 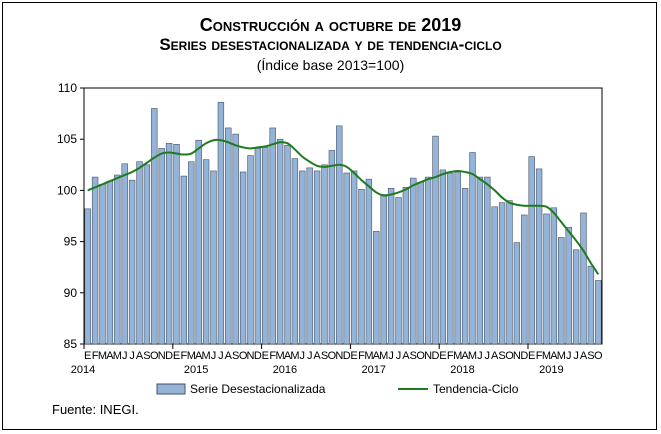 I want to click on x-tick-label-2014-02: F, so click(x=95, y=356).